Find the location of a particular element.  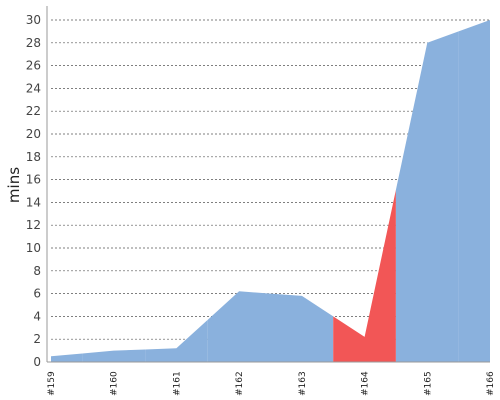

x-tick-label: #160 is located at coordinates (115, 383).